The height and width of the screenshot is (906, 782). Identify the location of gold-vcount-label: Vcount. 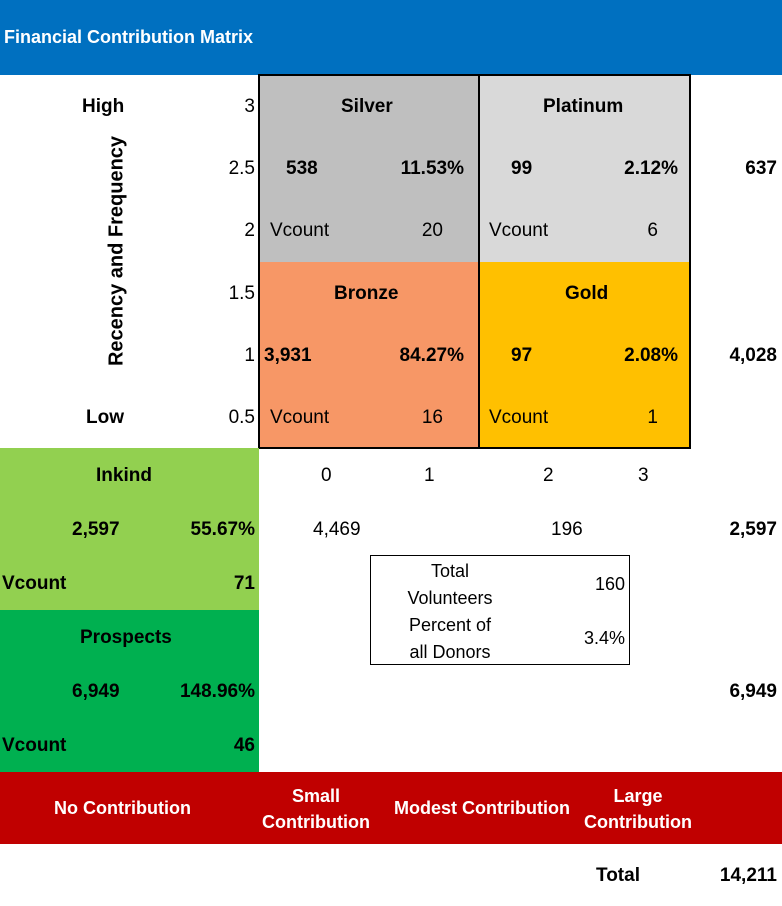
(519, 417).